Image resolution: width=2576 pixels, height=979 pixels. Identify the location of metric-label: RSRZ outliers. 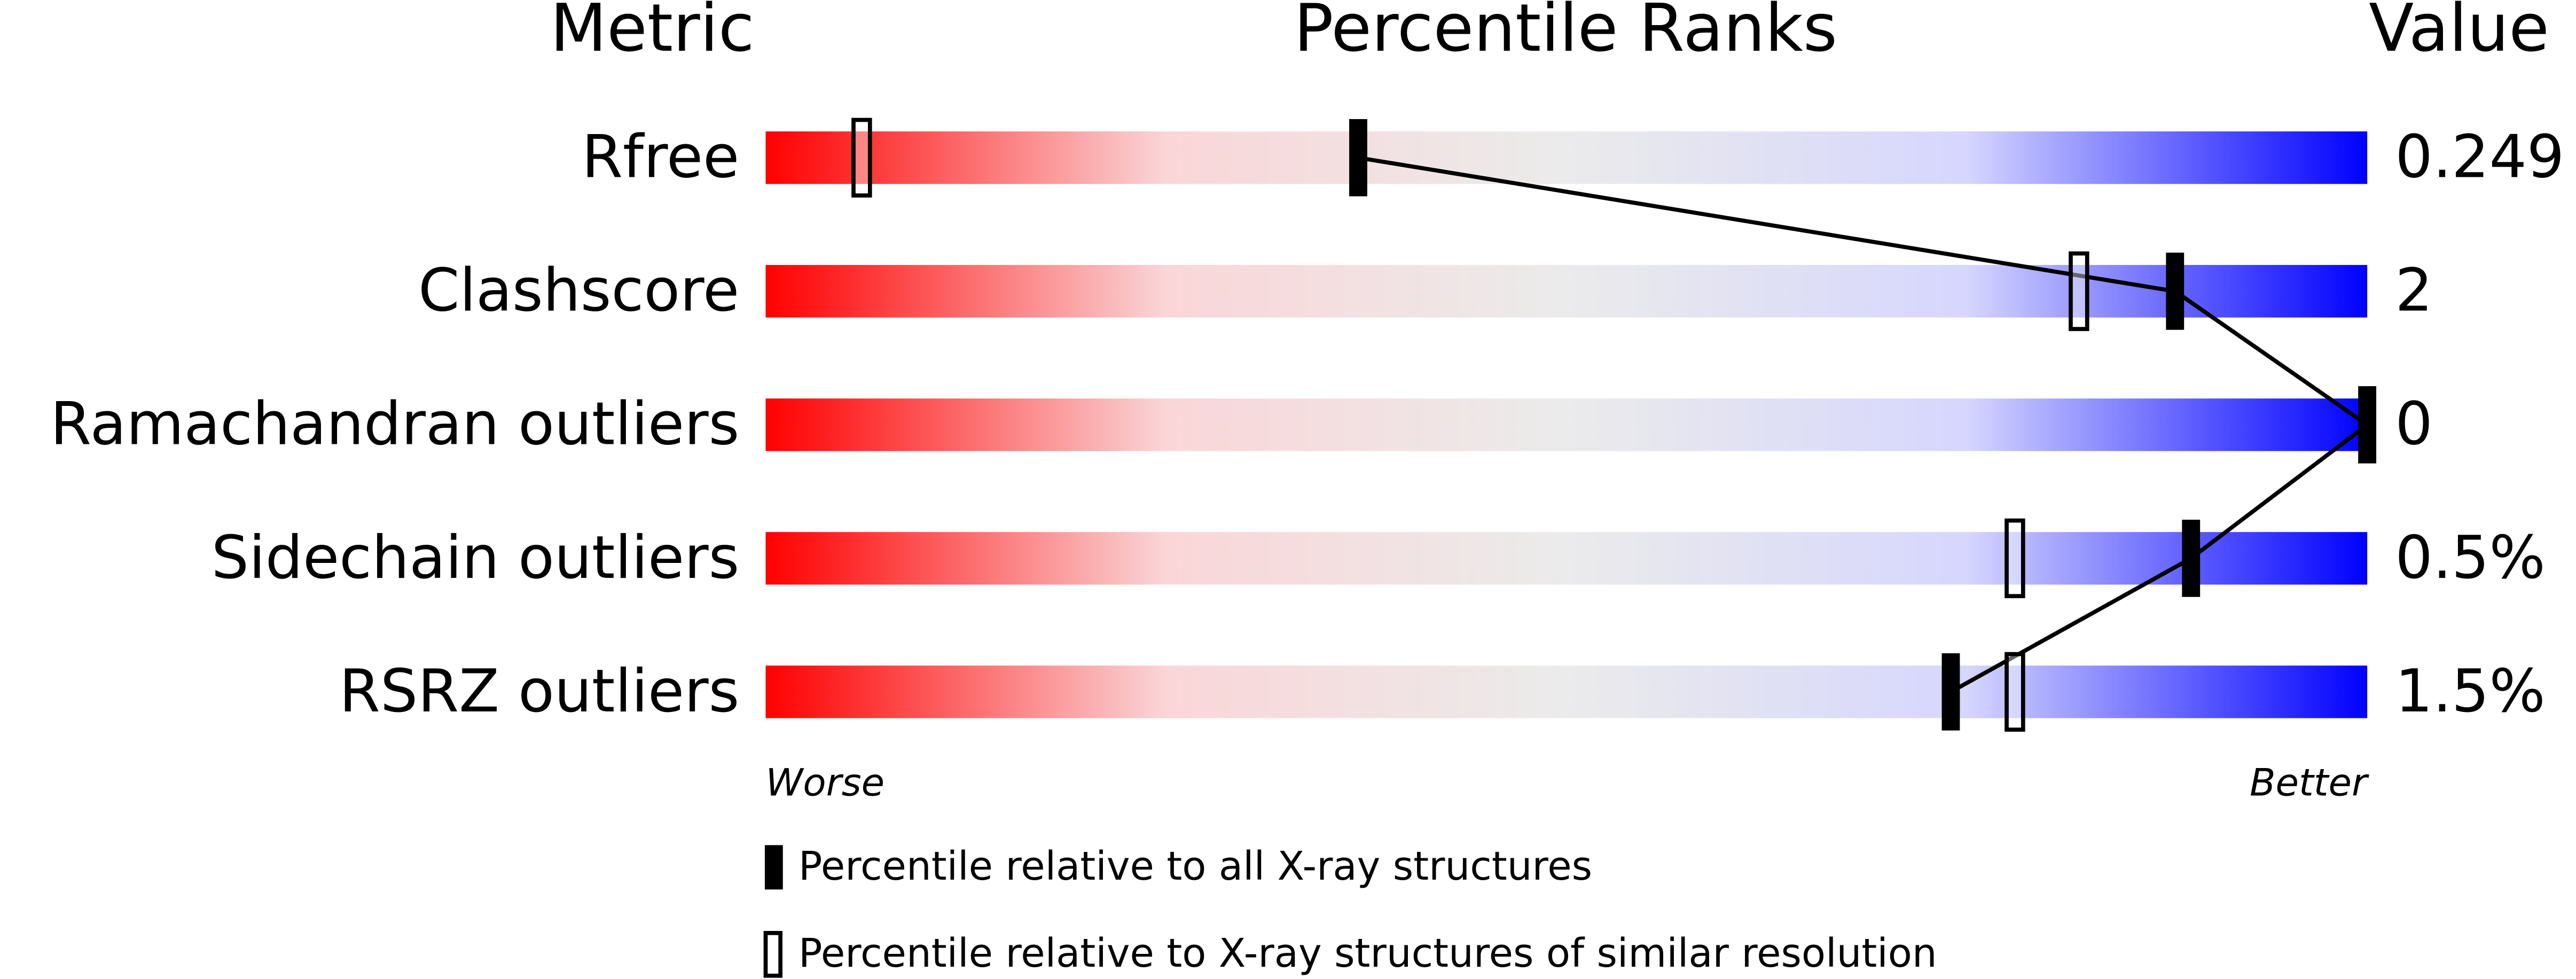
(539, 691).